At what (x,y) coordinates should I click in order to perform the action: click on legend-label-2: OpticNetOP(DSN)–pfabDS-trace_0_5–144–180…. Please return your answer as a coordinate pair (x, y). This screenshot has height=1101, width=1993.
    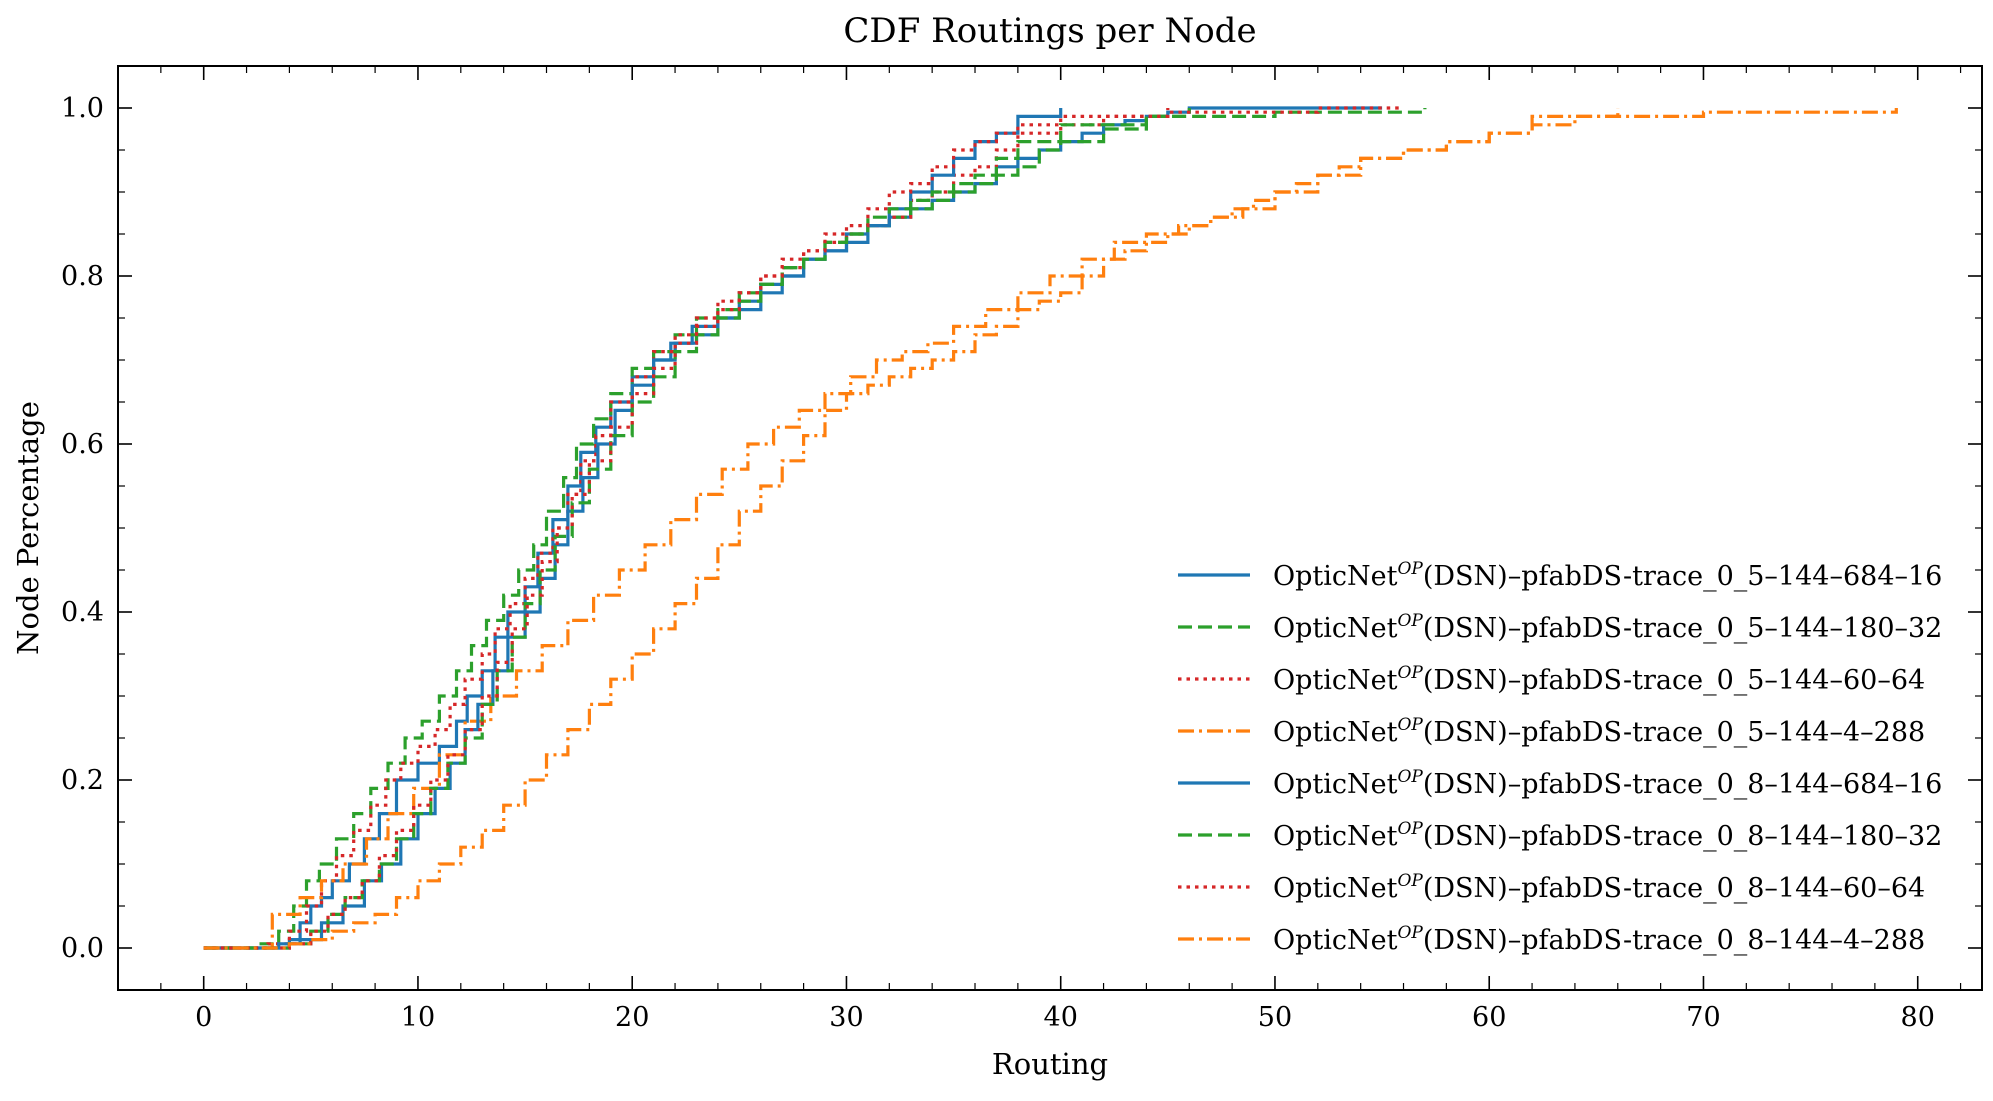
    Looking at the image, I should click on (1607, 627).